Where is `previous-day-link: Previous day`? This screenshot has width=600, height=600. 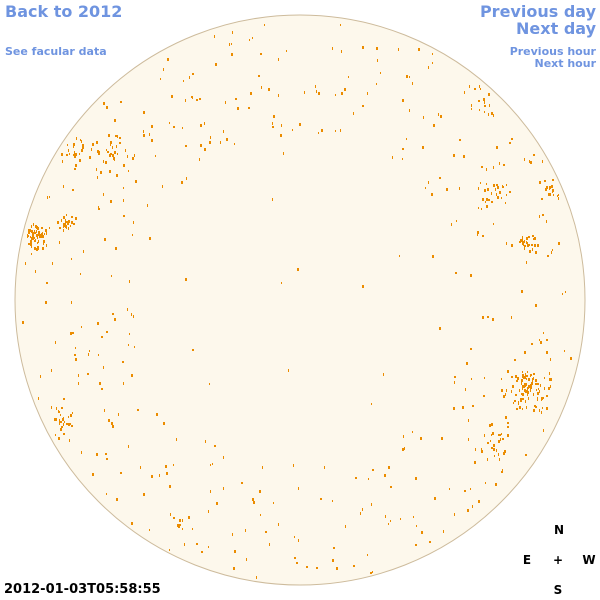
previous-day-link: Previous day is located at coordinates (537, 11).